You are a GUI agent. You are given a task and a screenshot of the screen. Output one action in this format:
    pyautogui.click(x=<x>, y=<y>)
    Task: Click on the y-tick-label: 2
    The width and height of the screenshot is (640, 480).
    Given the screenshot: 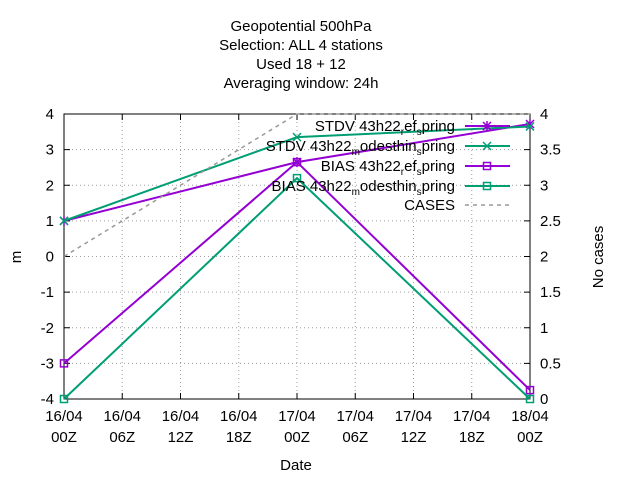 What is the action you would take?
    pyautogui.click(x=50, y=185)
    